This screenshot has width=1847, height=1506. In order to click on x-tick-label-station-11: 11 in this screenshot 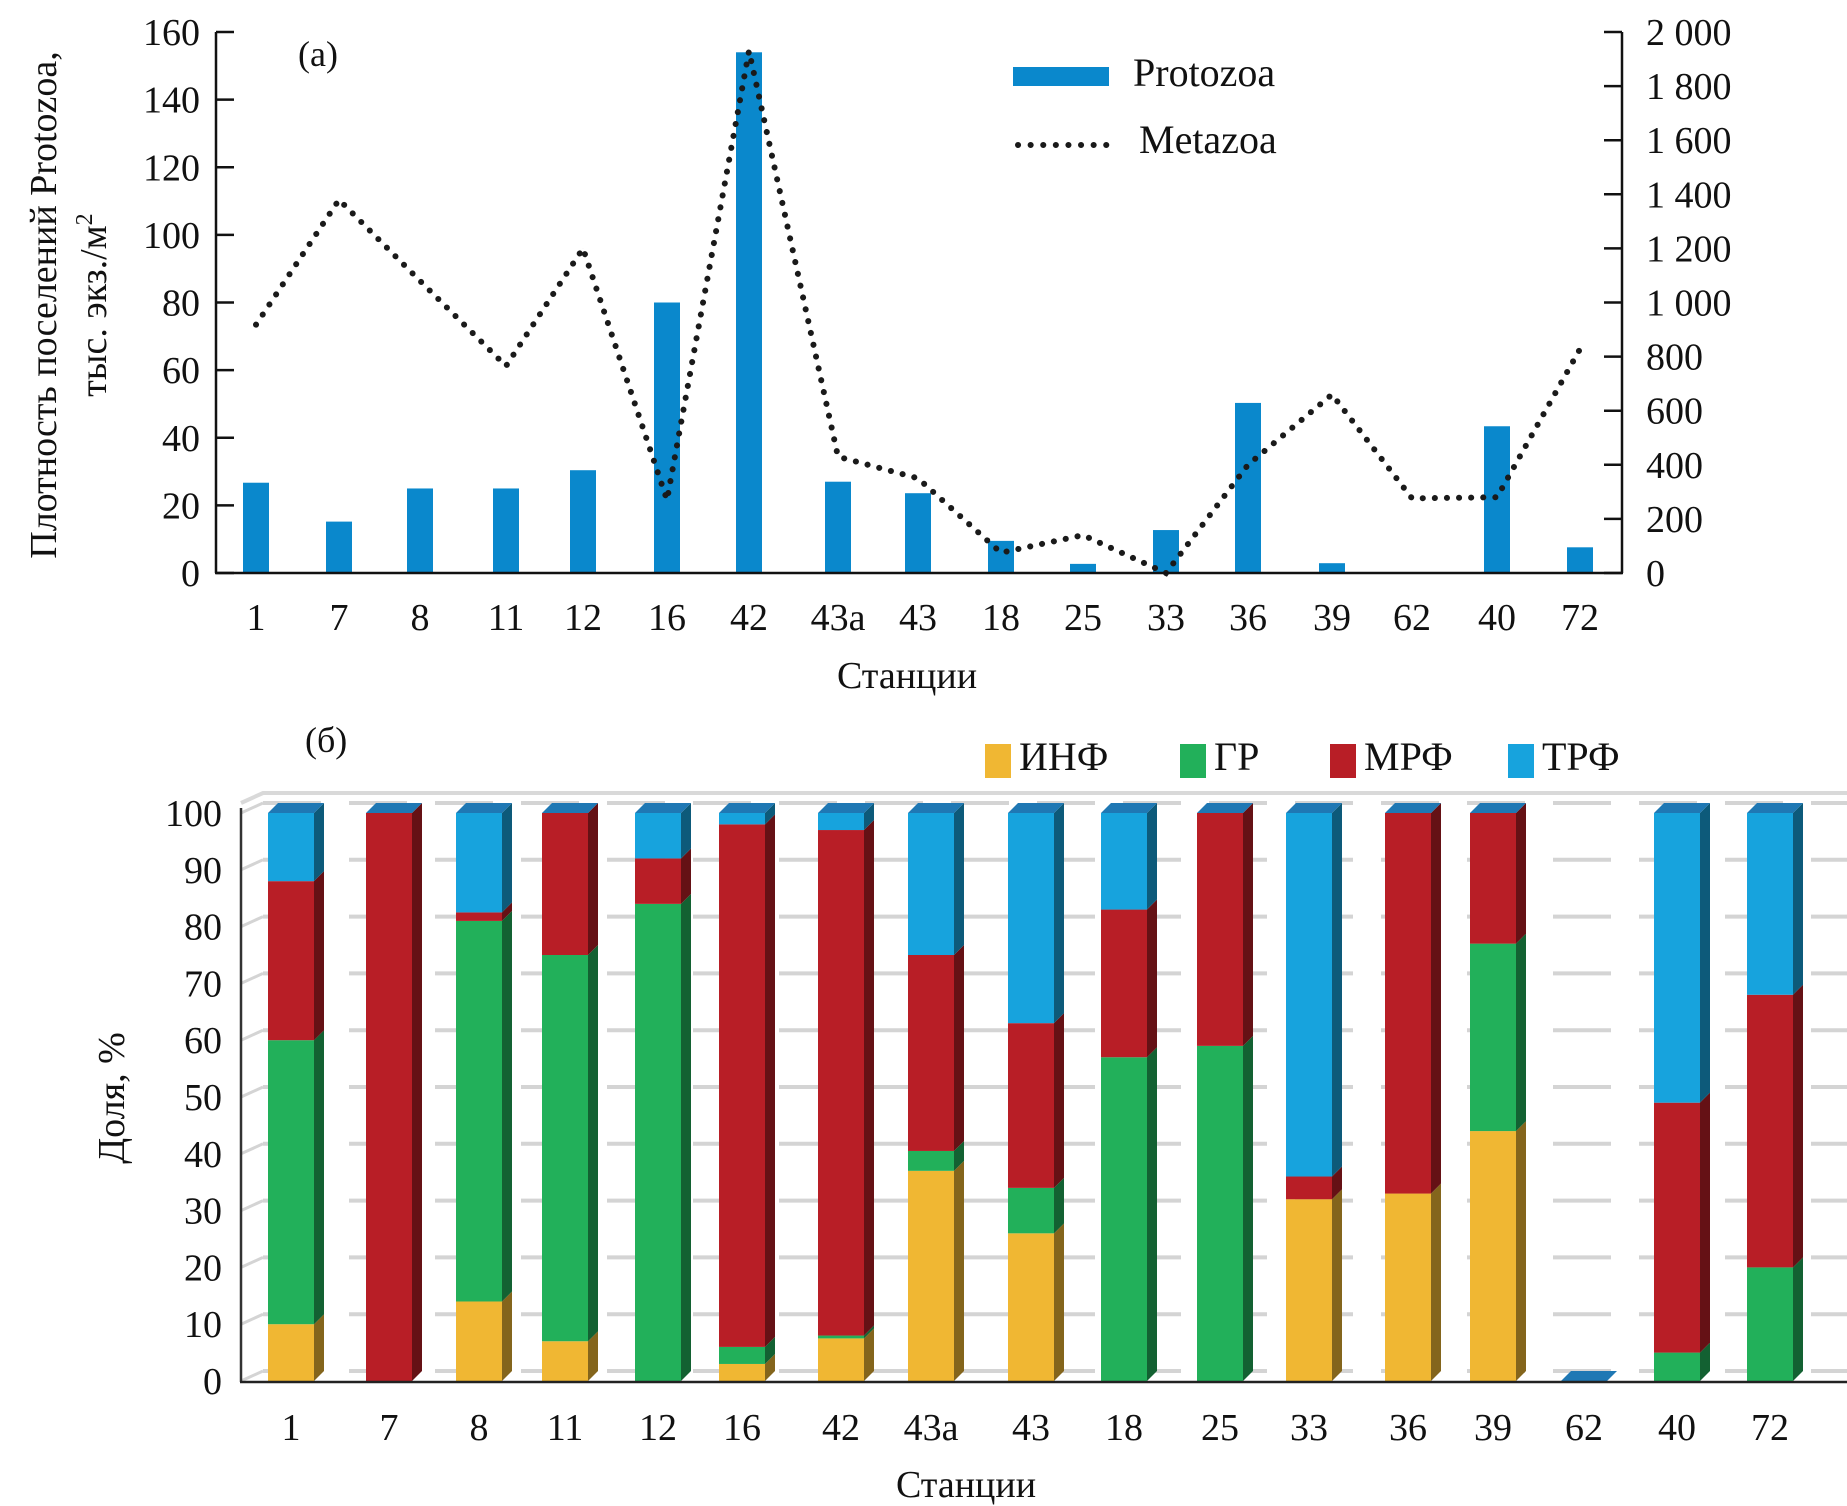, I will do `click(506, 618)`.